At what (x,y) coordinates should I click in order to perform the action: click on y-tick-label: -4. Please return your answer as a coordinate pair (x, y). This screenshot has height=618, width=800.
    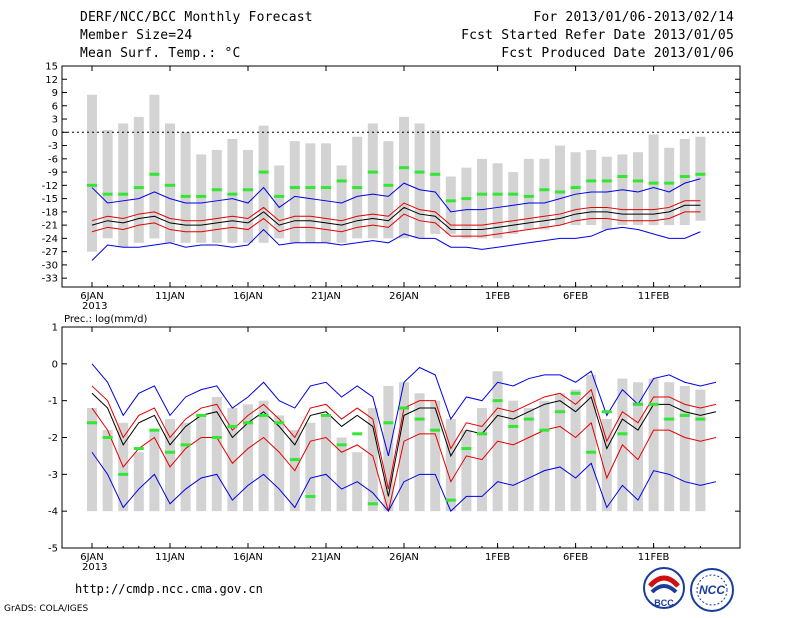
    Looking at the image, I should click on (53, 512).